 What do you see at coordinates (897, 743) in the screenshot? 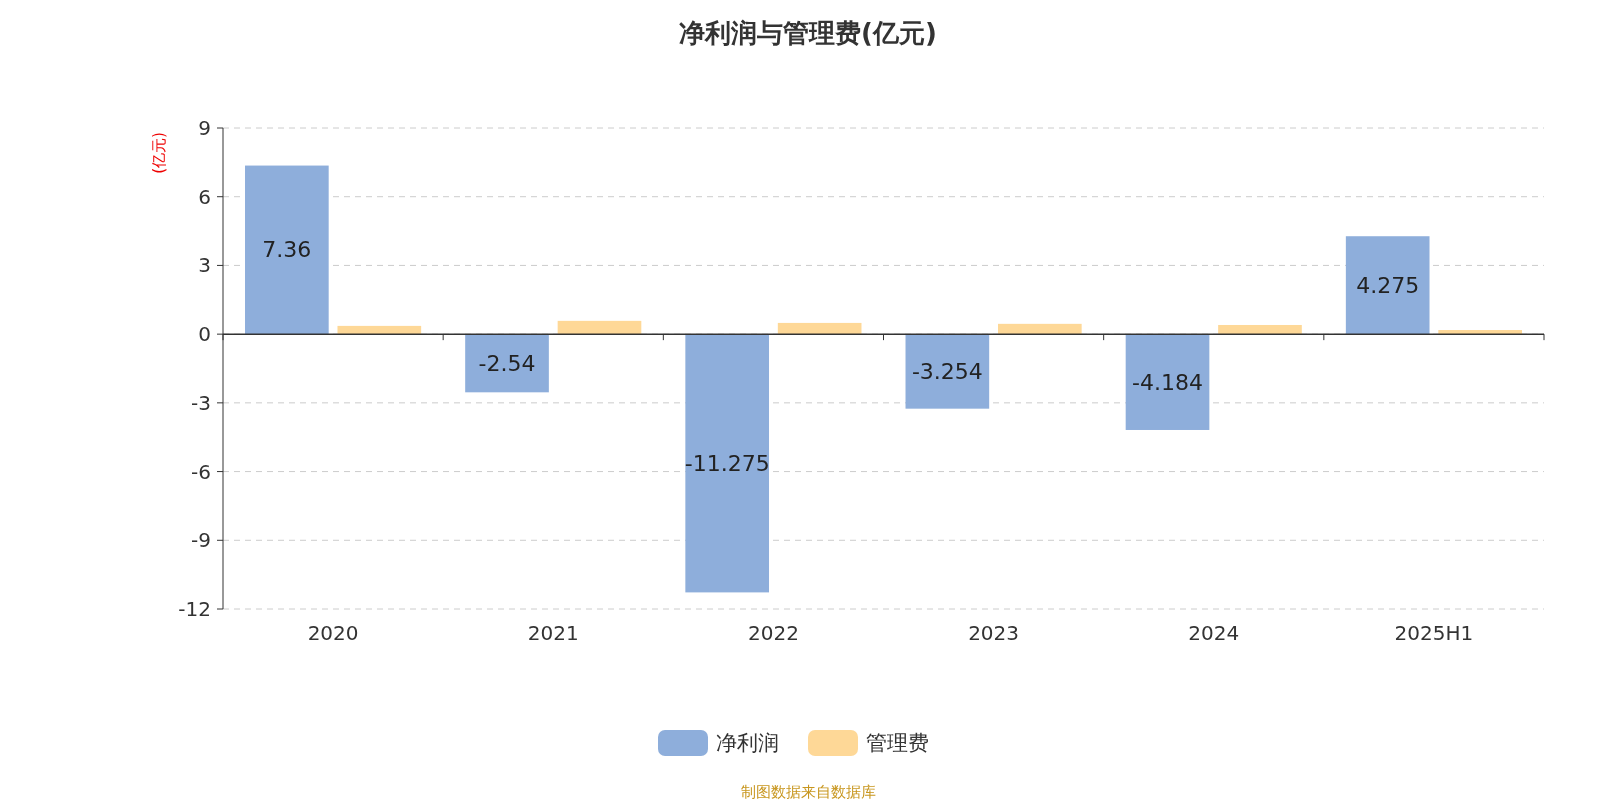
I see `legend-label: 管理费` at bounding box center [897, 743].